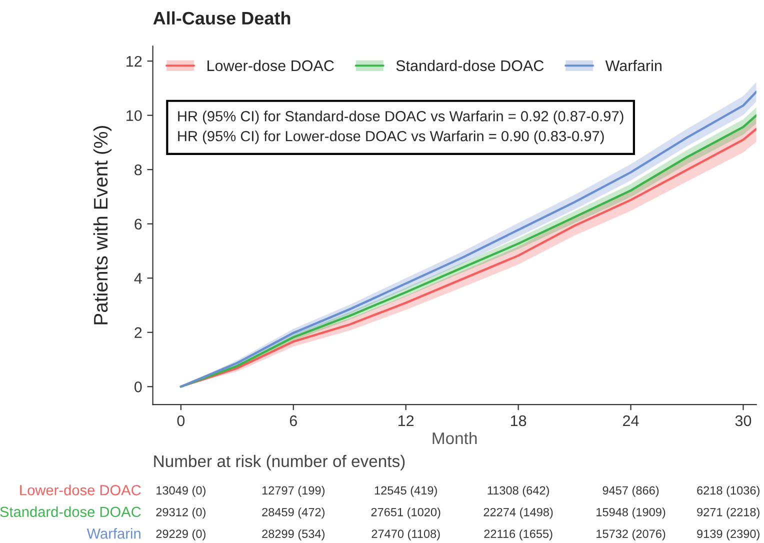 The width and height of the screenshot is (764, 543). What do you see at coordinates (221, 18) in the screenshot?
I see `chart-title: All-Cause Death` at bounding box center [221, 18].